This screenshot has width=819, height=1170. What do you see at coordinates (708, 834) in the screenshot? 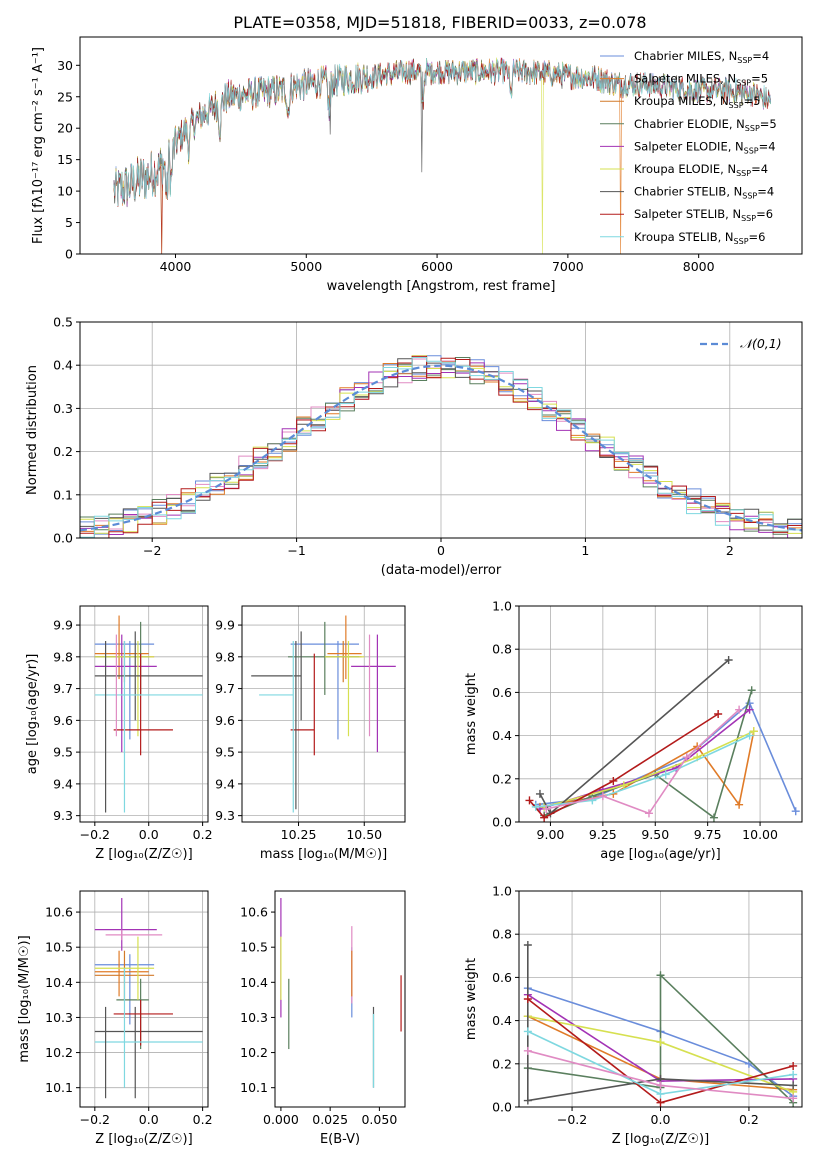
I see `x-tick-label: 9.75` at bounding box center [708, 834].